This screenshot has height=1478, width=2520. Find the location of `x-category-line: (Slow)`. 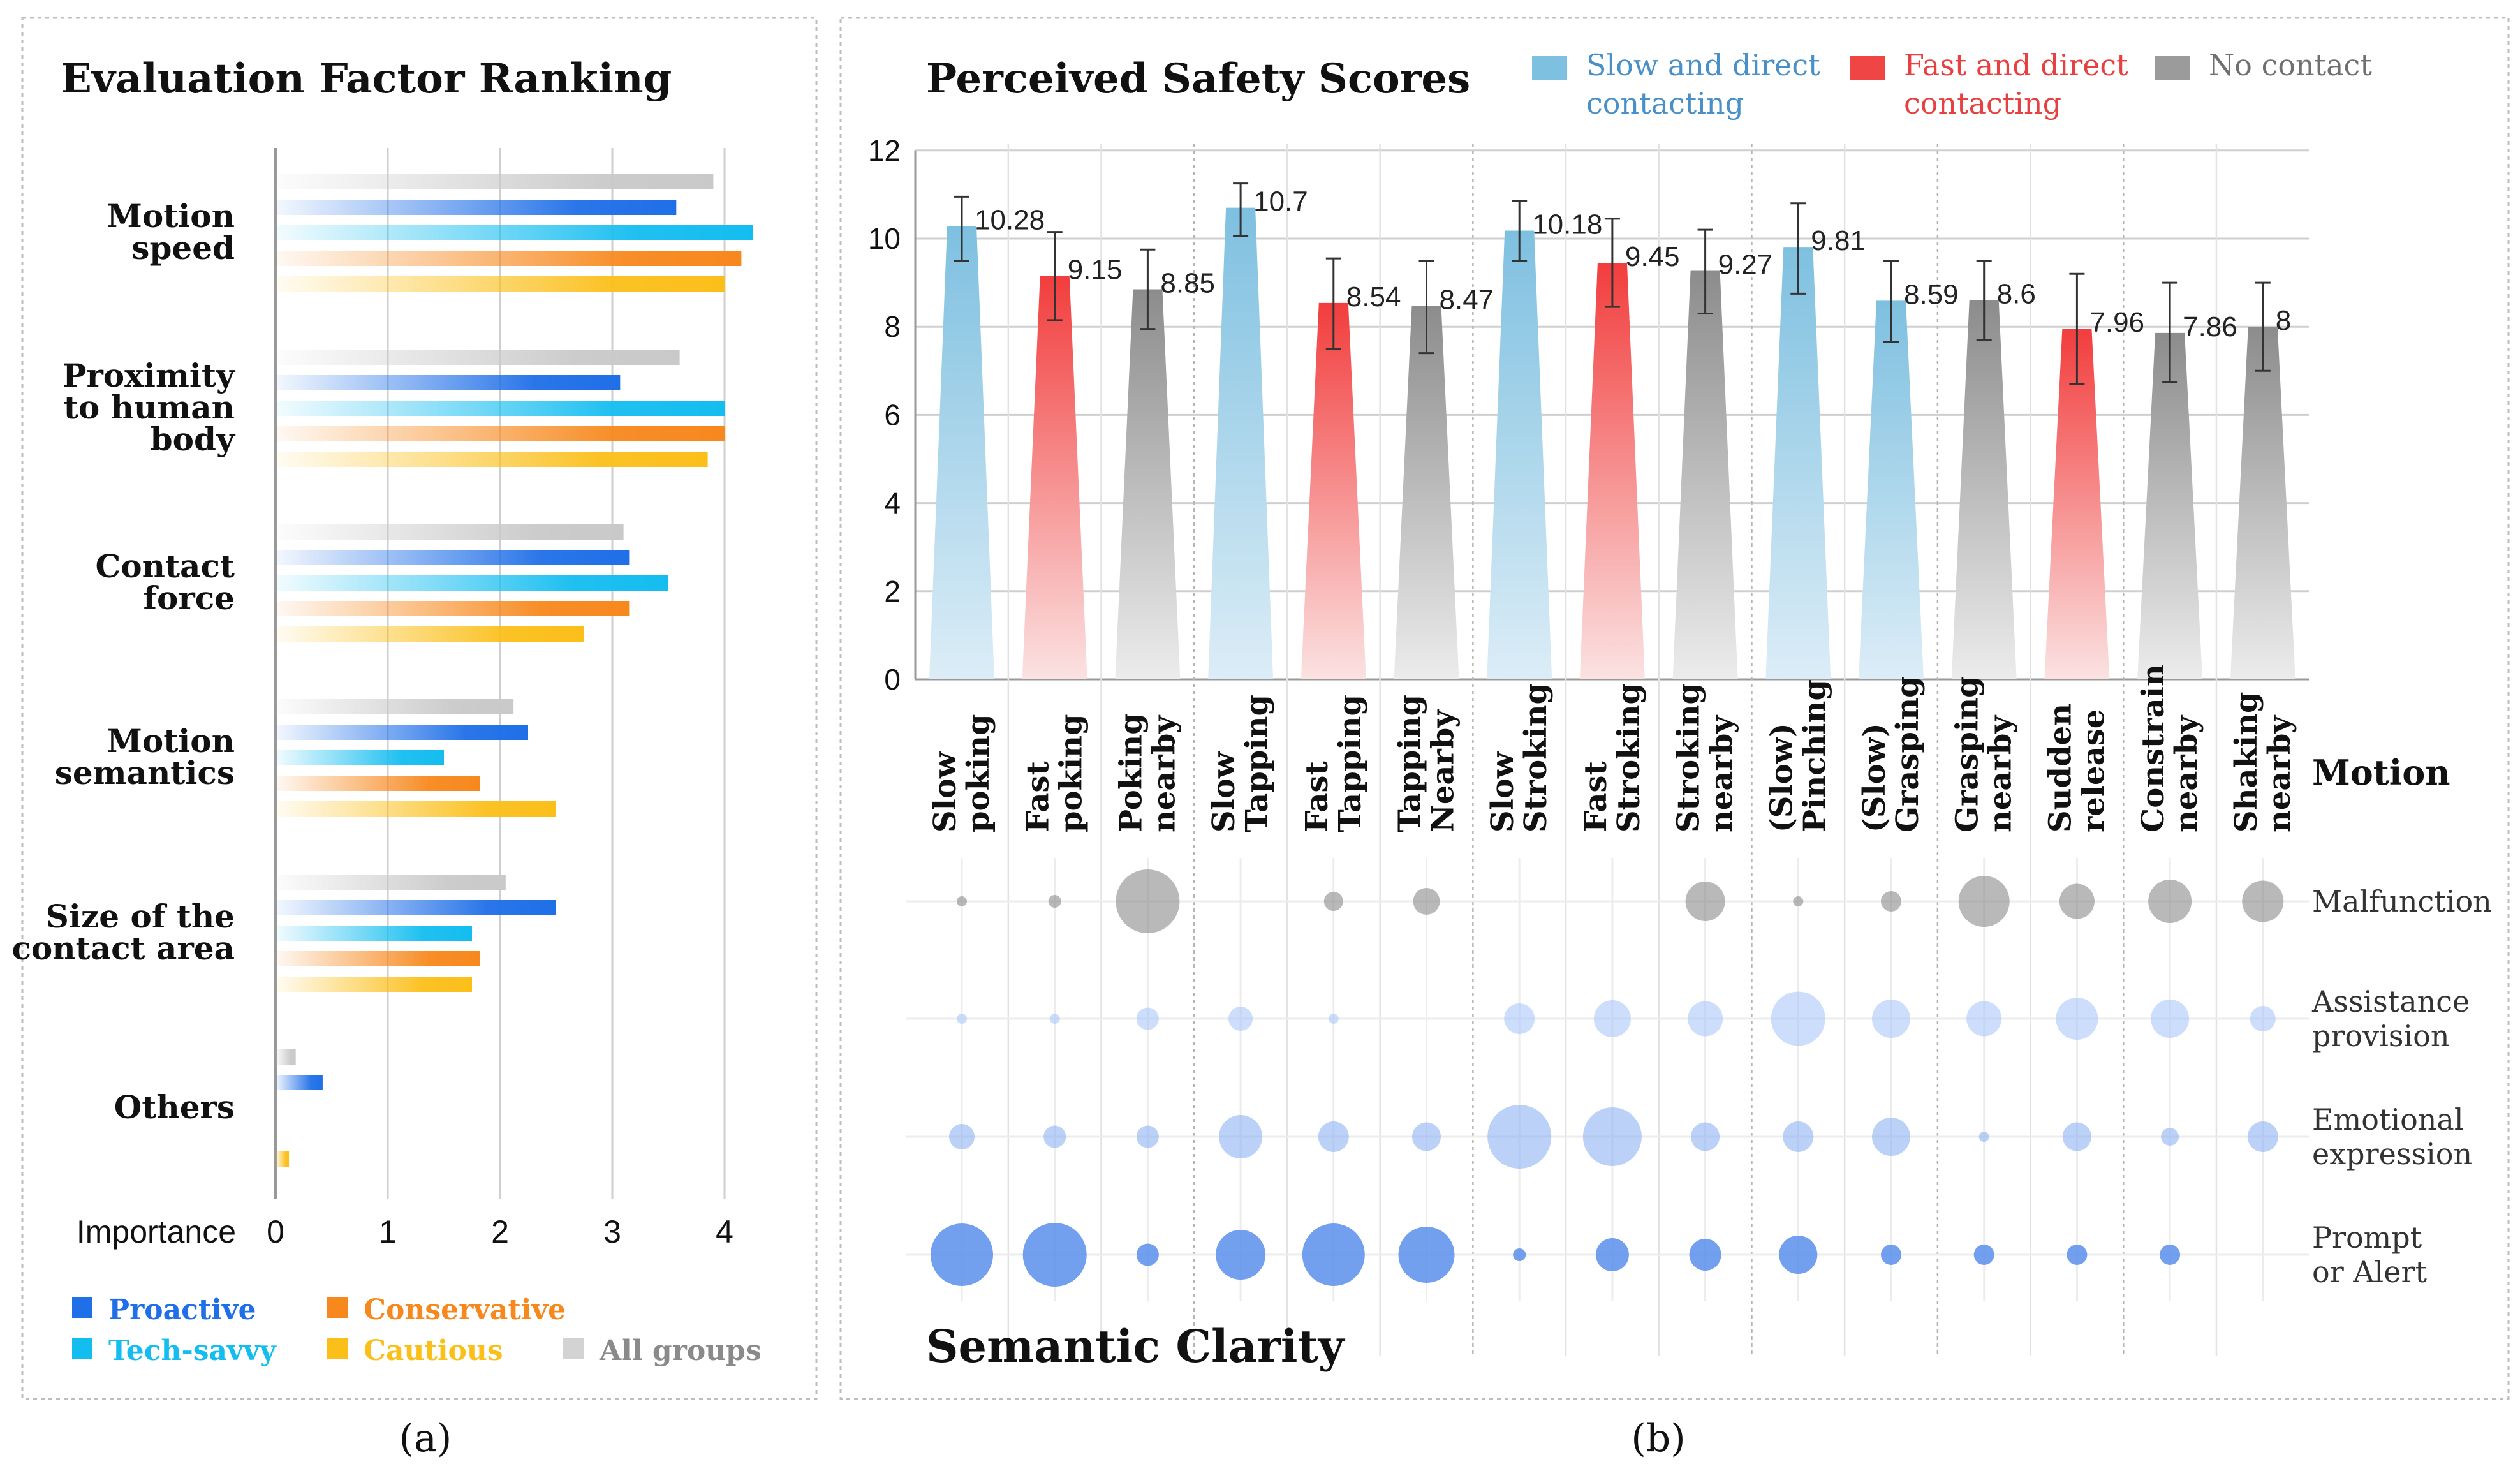

x-category-line: (Slow) is located at coordinates (1874, 778).